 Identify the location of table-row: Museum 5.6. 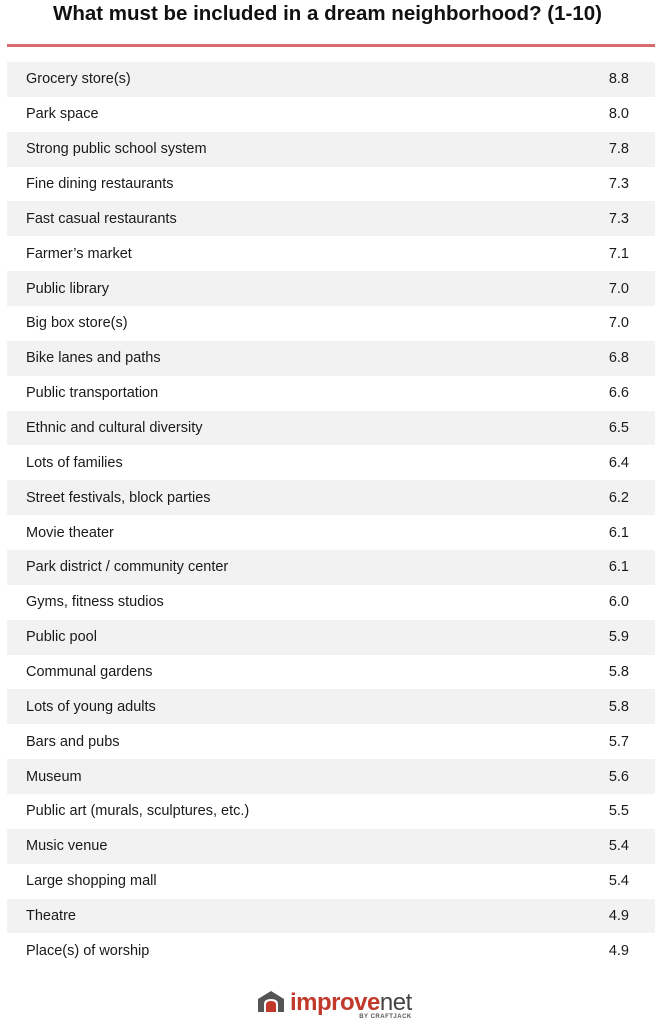
(331, 777).